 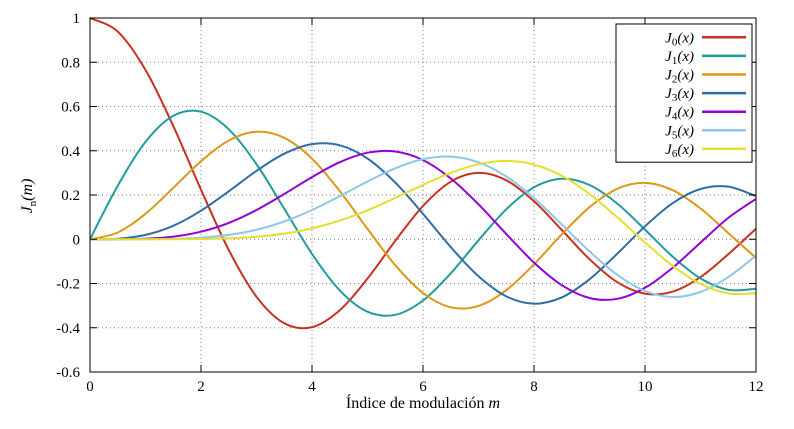 What do you see at coordinates (70, 196) in the screenshot?
I see `y-tick-label: 0.2` at bounding box center [70, 196].